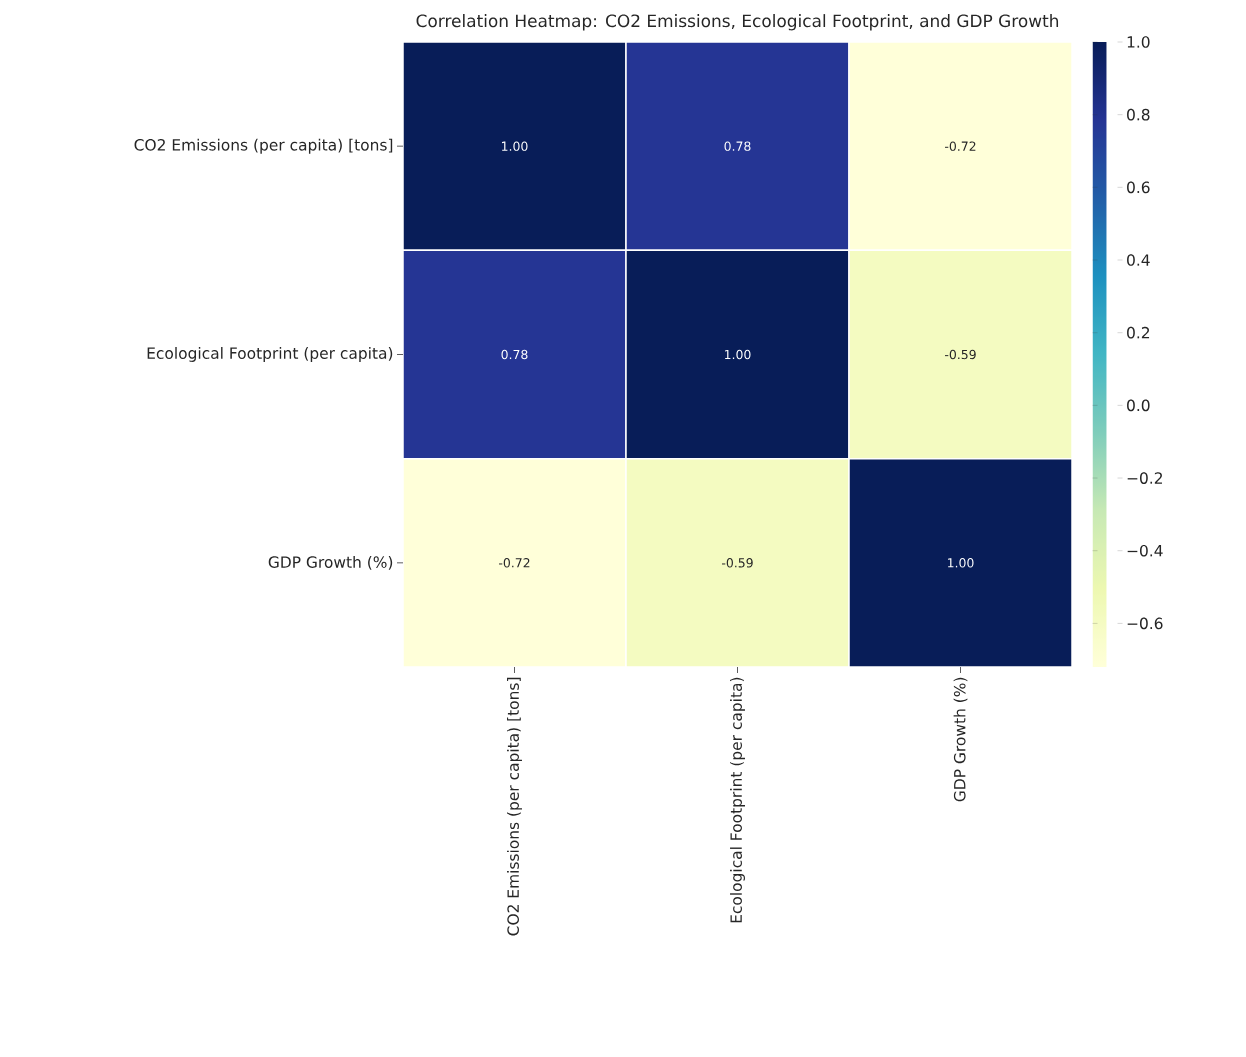 The image size is (1246, 1057). What do you see at coordinates (1138, 405) in the screenshot?
I see `color-bar-label: 0.0` at bounding box center [1138, 405].